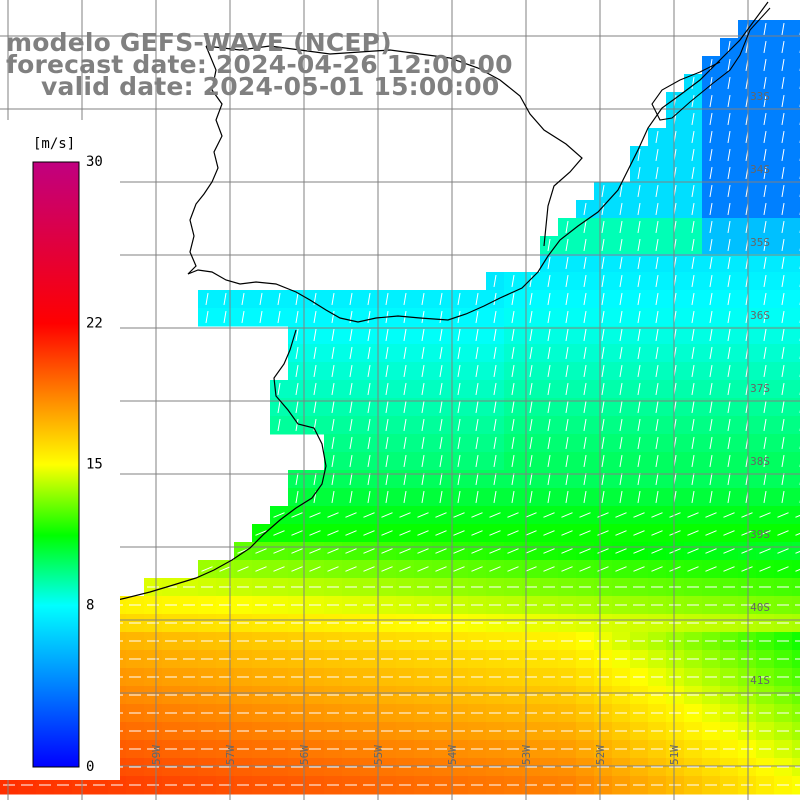 The image size is (800, 800). I want to click on lat-label: 34S, so click(760, 169).